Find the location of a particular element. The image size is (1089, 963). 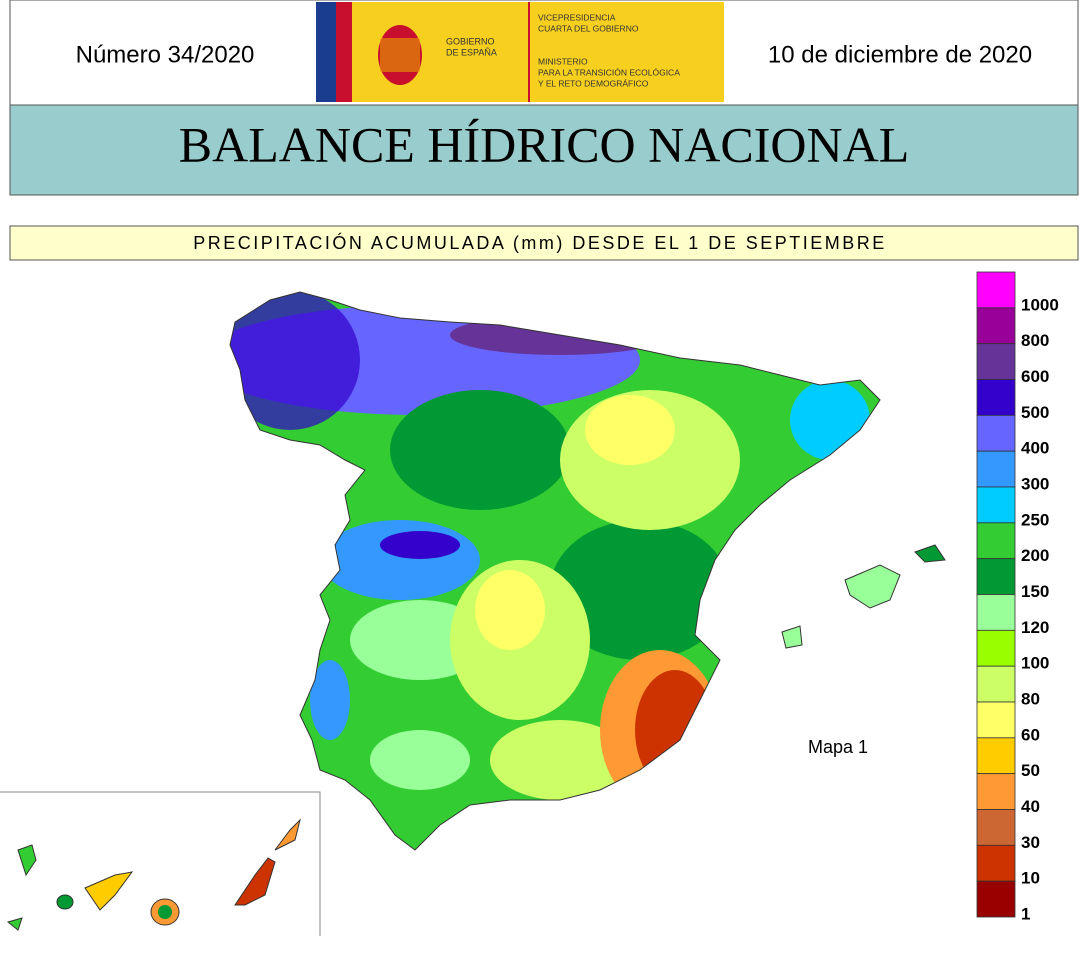

logo-text: MINISTERIO is located at coordinates (563, 61).